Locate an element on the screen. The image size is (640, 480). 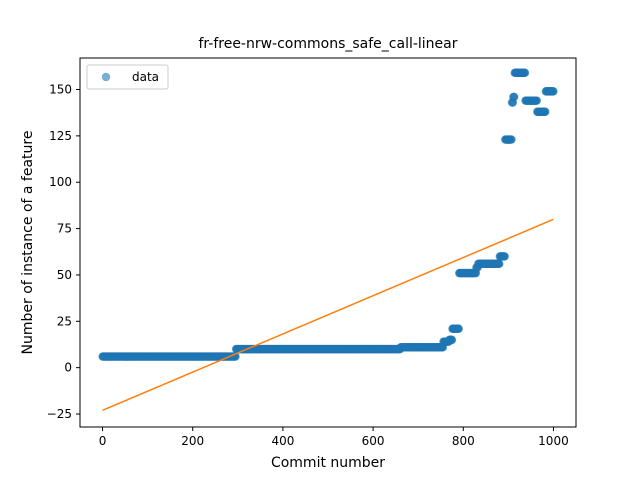
y-tick-label: 150 is located at coordinates (60, 90).